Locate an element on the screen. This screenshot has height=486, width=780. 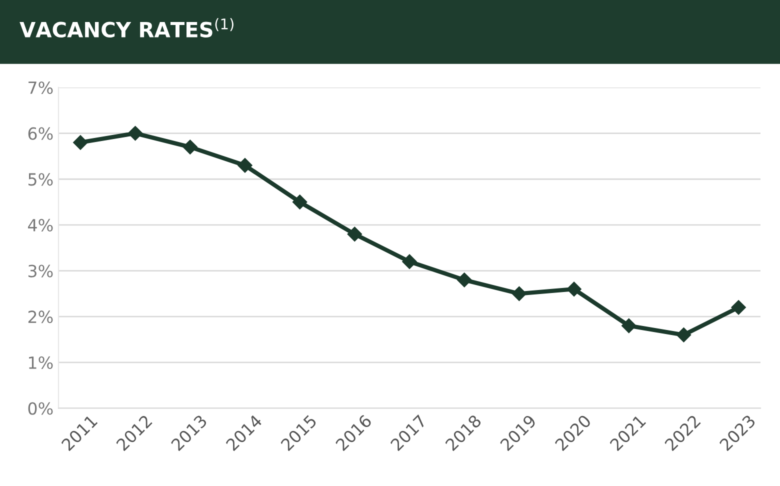
y-tick-label: 0% is located at coordinates (40, 408).